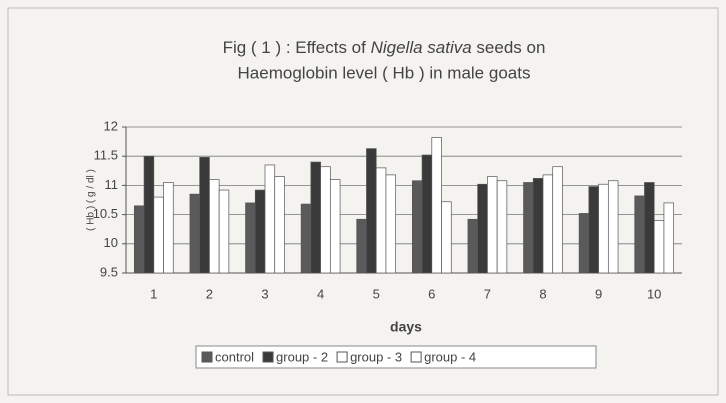 This screenshot has width=726, height=403. Describe the element at coordinates (376, 293) in the screenshot. I see `x-tick-label: 5` at that location.